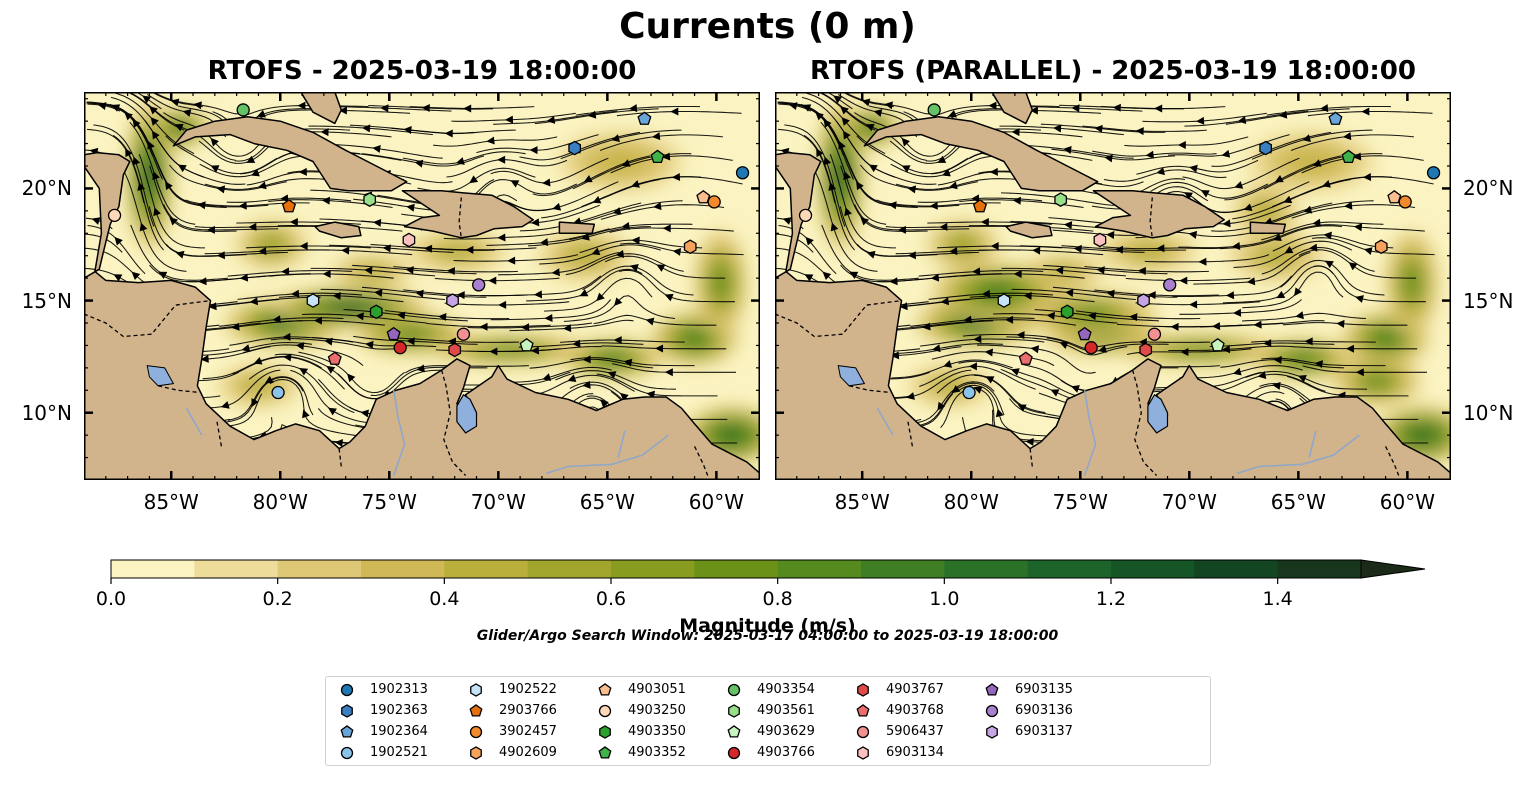  What do you see at coordinates (277, 599) in the screenshot?
I see `colorbar-tick-label: 0.2` at bounding box center [277, 599].